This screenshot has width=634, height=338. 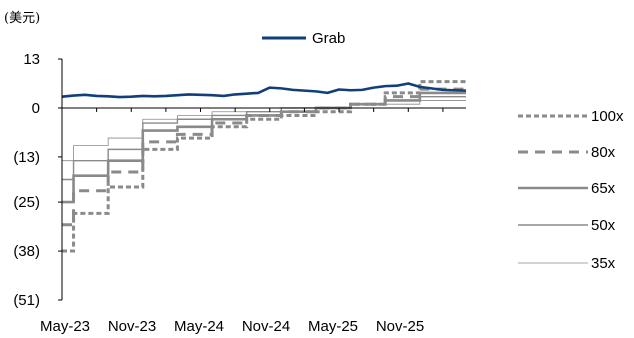 What do you see at coordinates (607, 116) in the screenshot?
I see `legend-label-100x: 100x` at bounding box center [607, 116].